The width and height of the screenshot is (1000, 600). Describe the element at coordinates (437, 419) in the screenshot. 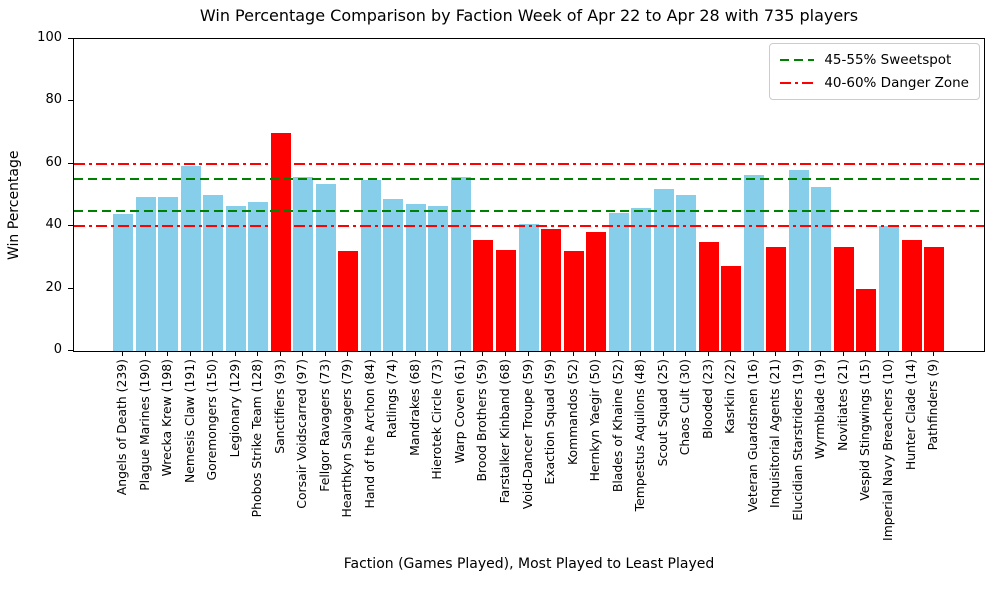

I see `x-tick-label: Hierotek Circle (73)` at that location.